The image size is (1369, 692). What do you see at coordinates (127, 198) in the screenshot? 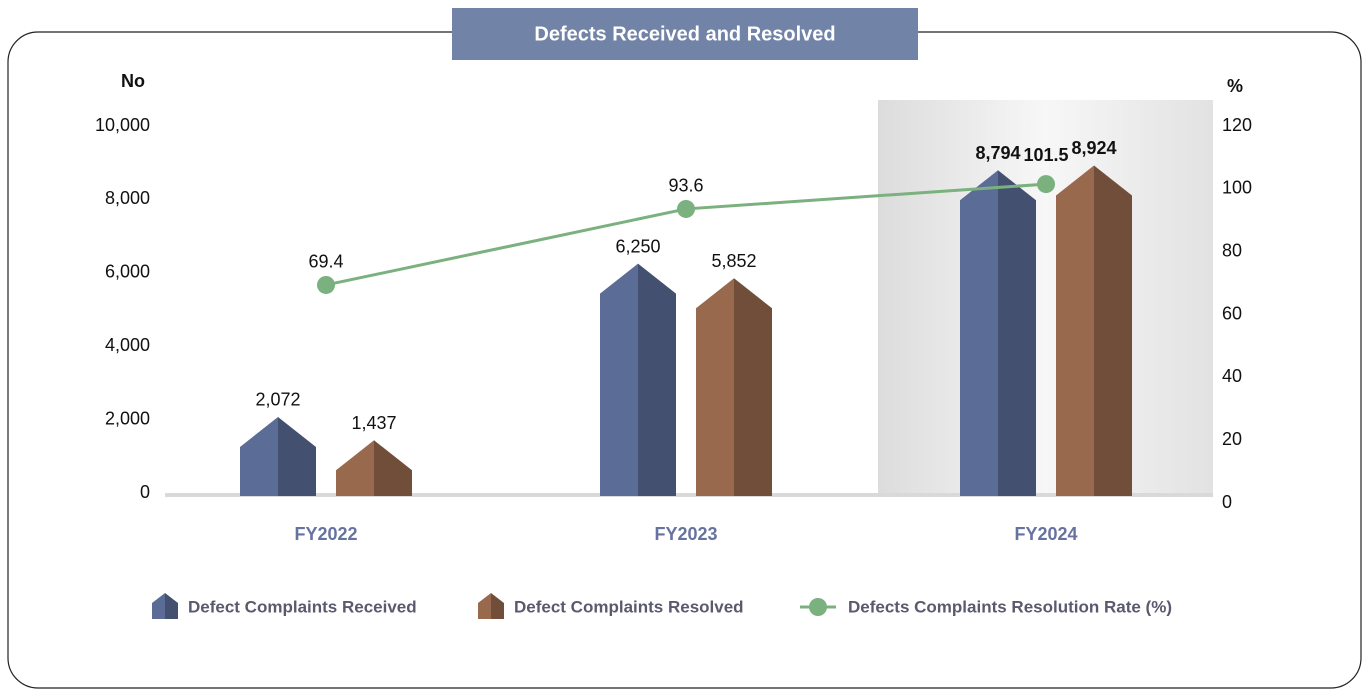
I see `y-tick-label: 8,000` at bounding box center [127, 198].